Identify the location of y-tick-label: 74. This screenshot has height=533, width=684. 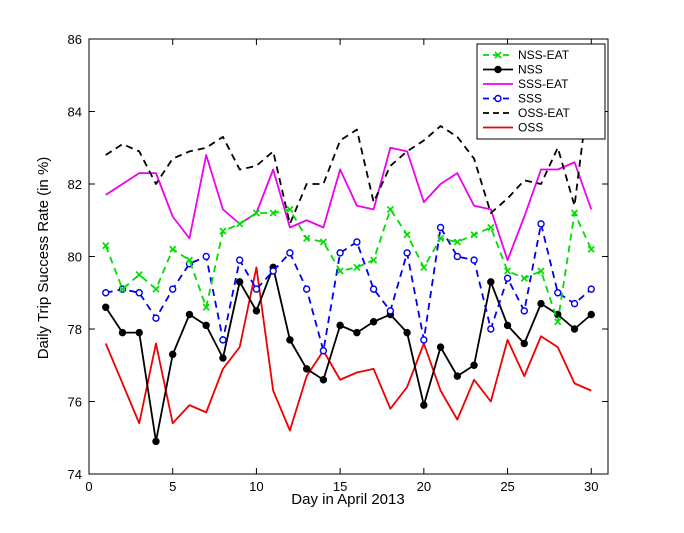
(75, 474).